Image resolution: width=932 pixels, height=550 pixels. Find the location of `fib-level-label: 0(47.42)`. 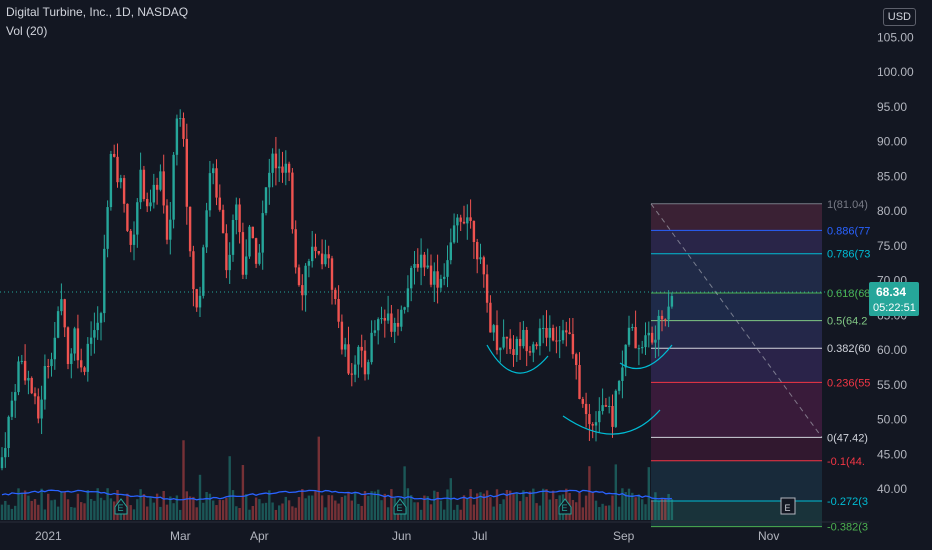

fib-level-label: 0(47.42) is located at coordinates (847, 438).